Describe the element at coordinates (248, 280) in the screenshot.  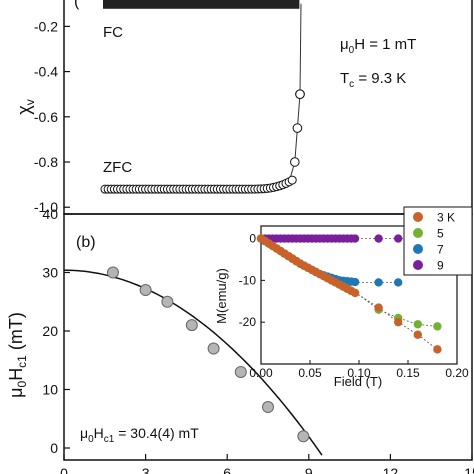
I see `inset-y-tick-label: -10` at that location.